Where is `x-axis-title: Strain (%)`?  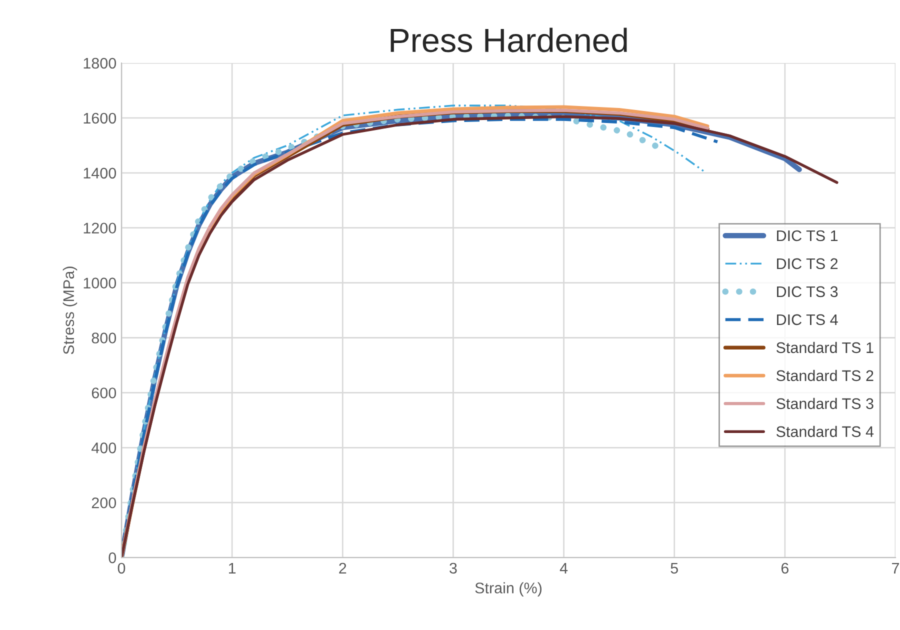
x-axis-title: Strain (%) is located at coordinates (508, 589).